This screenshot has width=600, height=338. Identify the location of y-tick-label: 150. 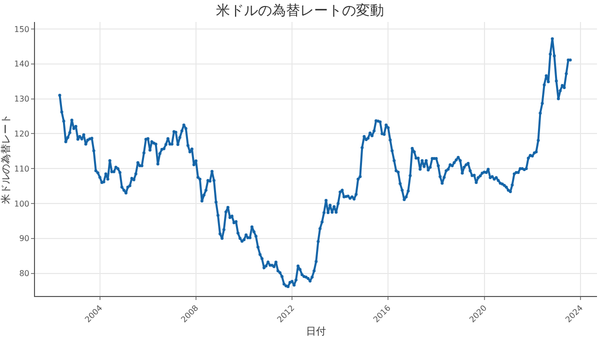
(22, 29).